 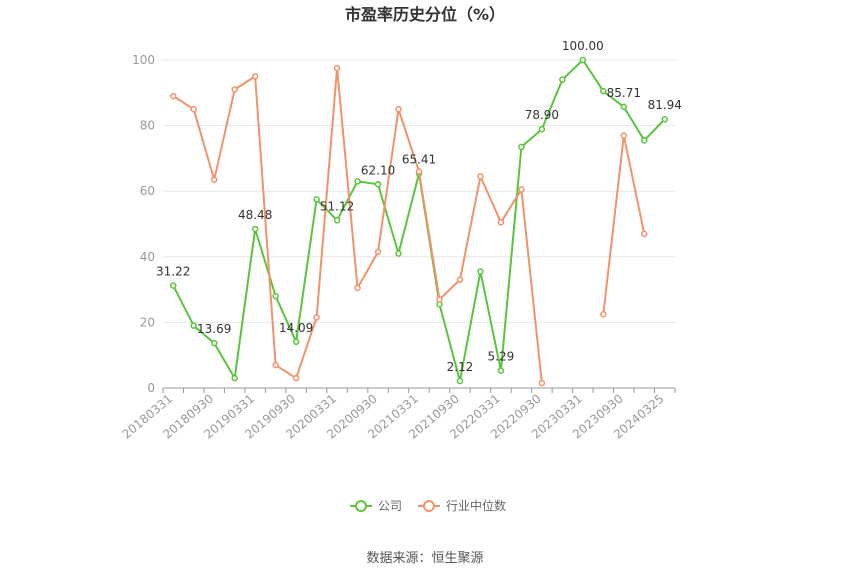 What do you see at coordinates (376, 506) in the screenshot?
I see `legend-item: 公司` at bounding box center [376, 506].